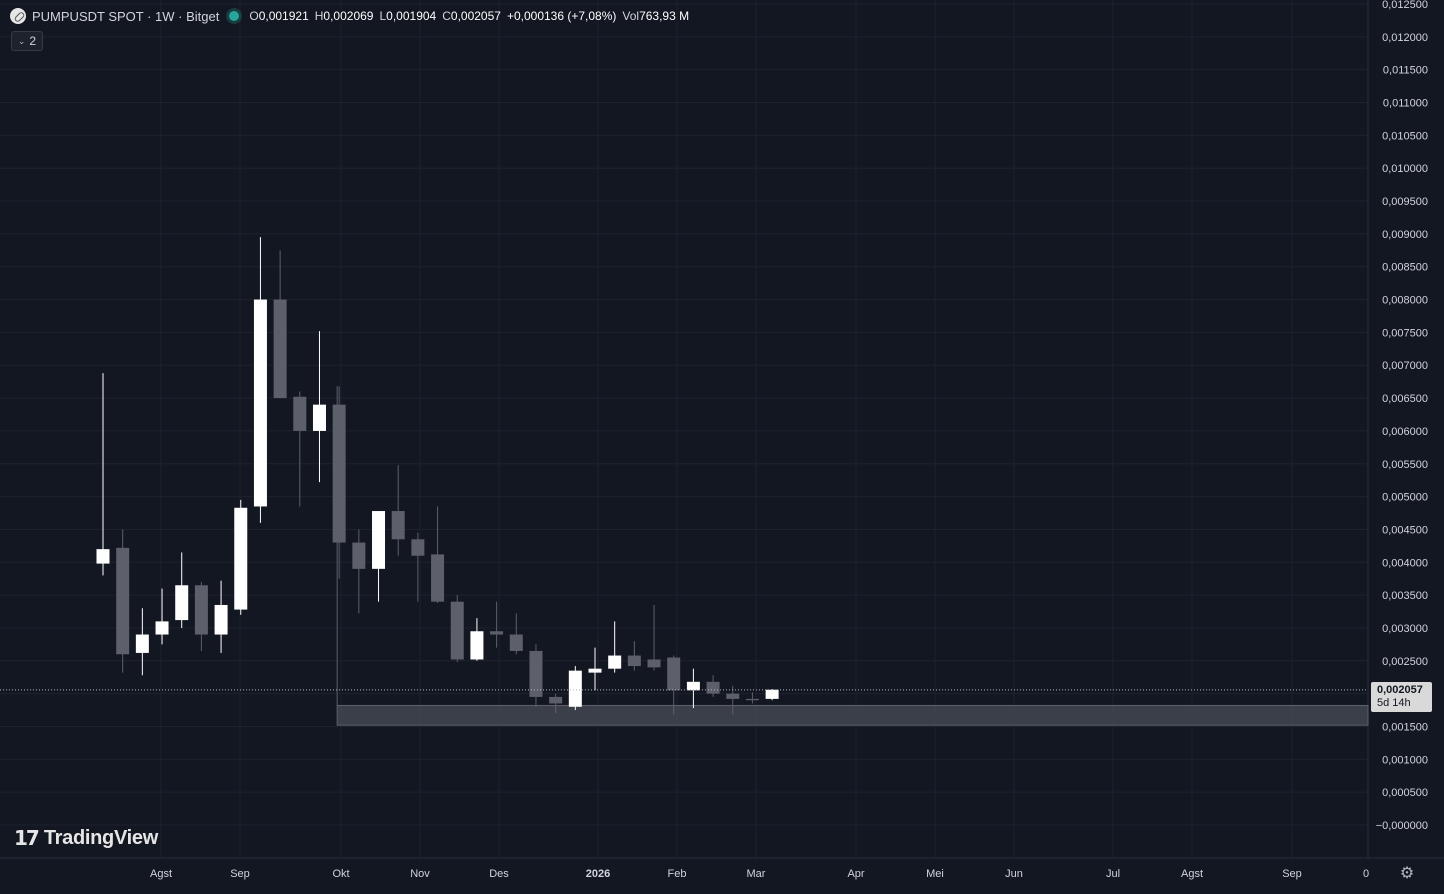  Describe the element at coordinates (18, 16) in the screenshot. I see `symbol-logo-icon` at that location.